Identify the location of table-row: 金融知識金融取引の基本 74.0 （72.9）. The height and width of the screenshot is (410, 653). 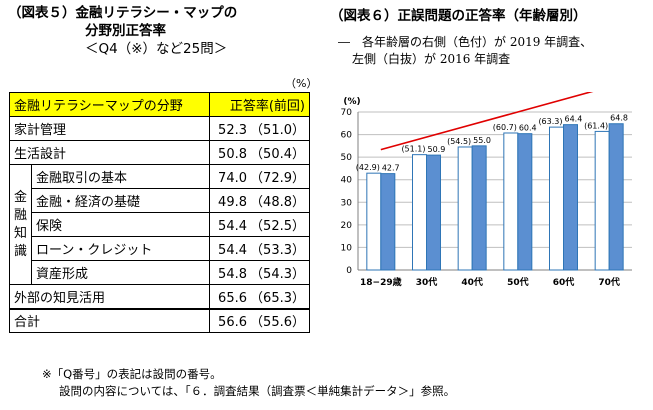
(159, 224).